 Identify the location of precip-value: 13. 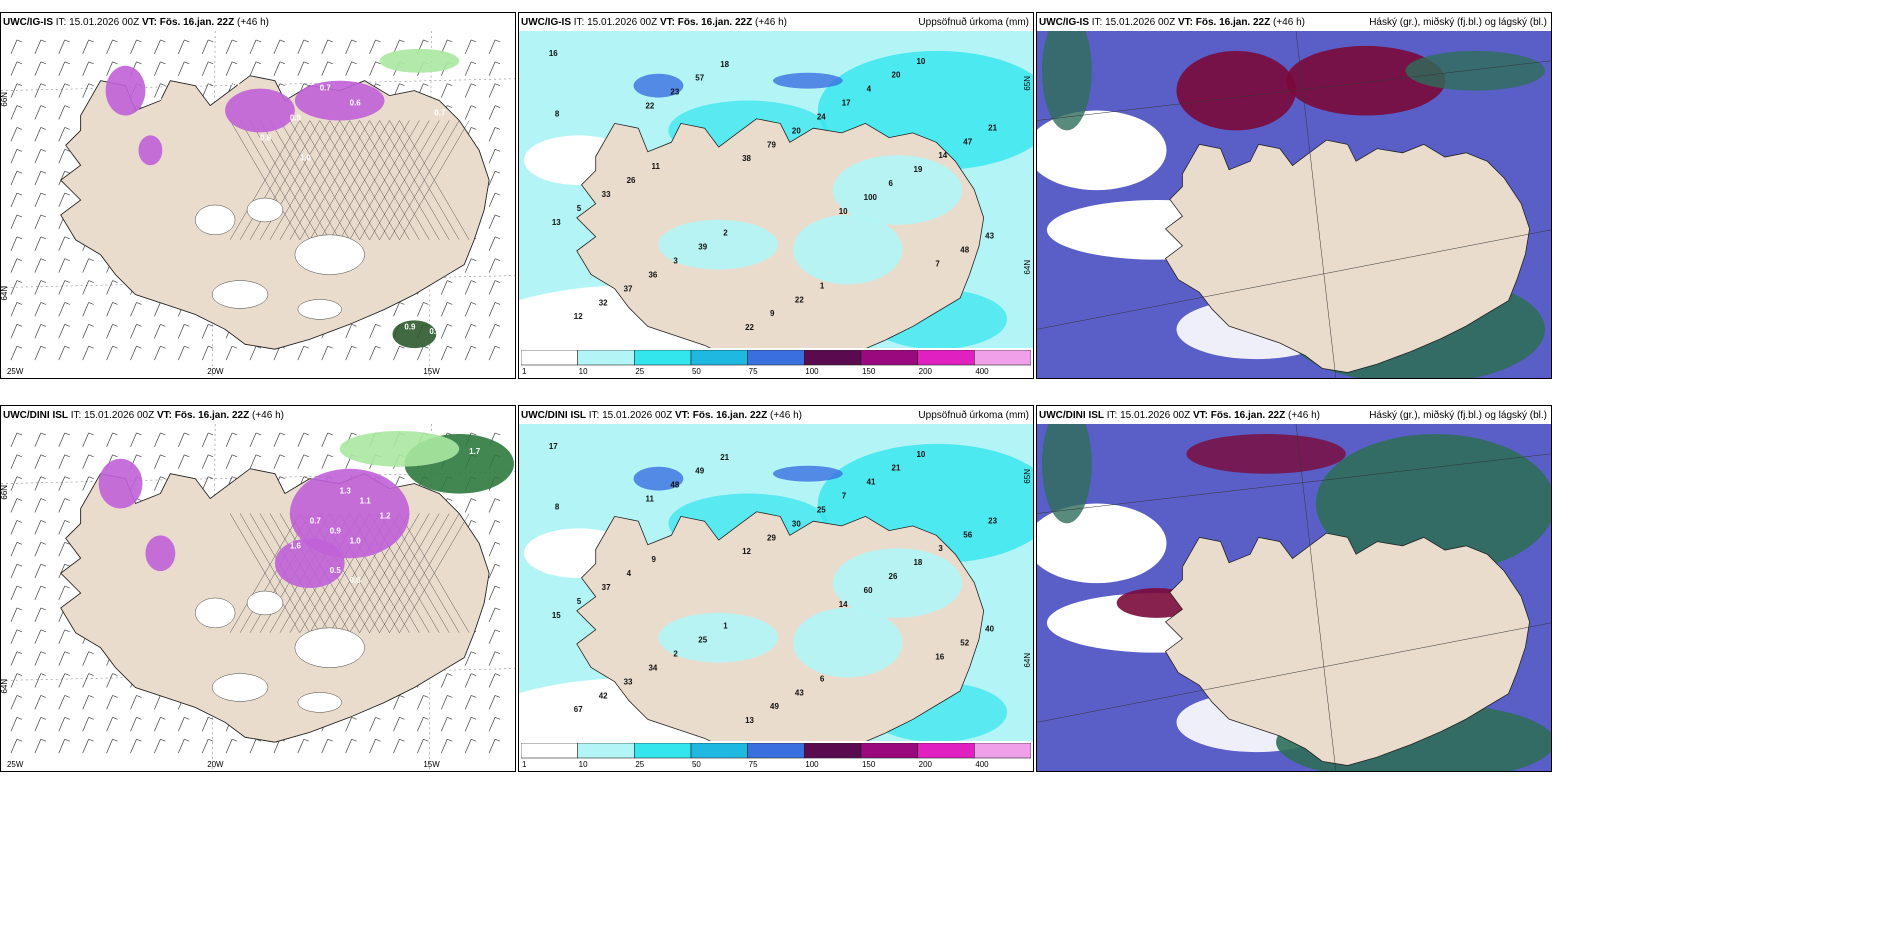
(749, 720).